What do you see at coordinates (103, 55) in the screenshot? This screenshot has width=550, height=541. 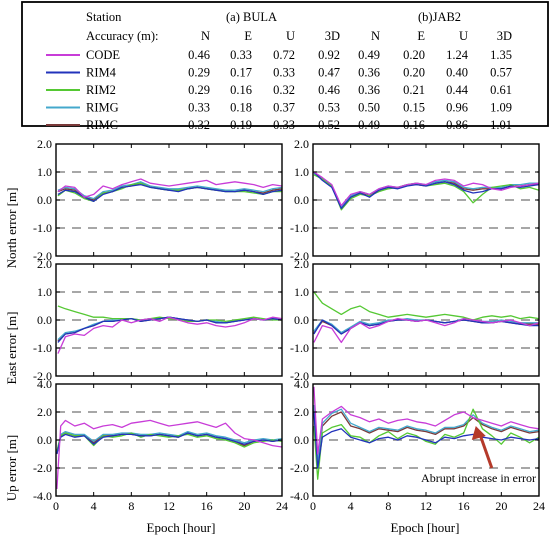 I see `legend-label: CODE` at bounding box center [103, 55].